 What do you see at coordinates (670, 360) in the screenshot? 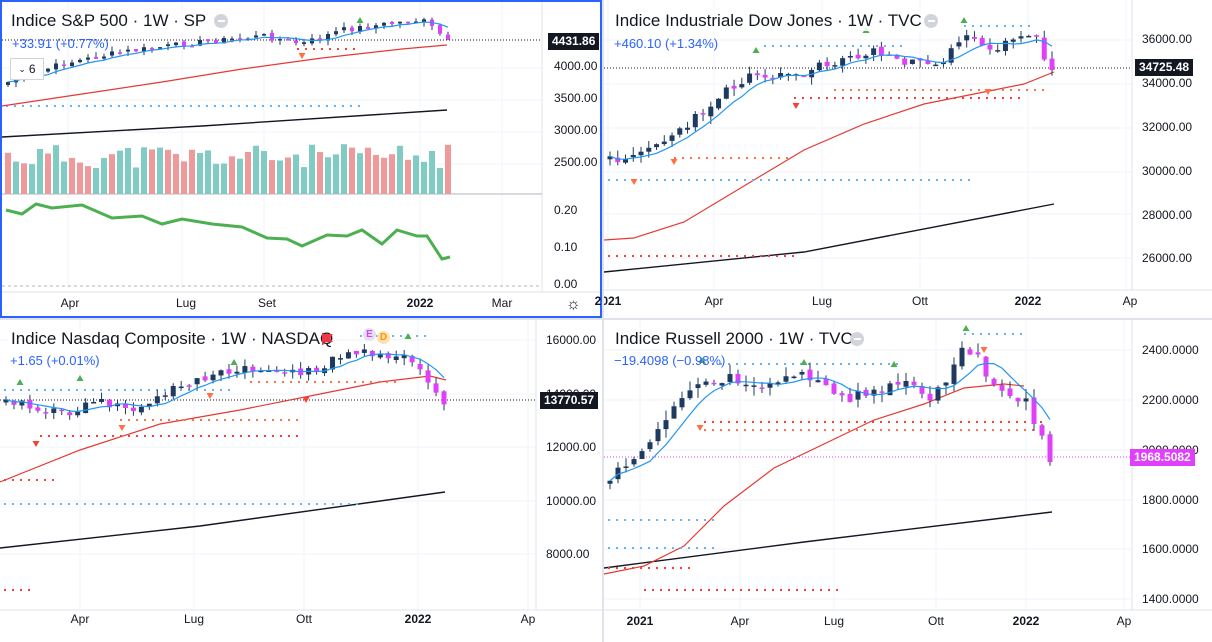
I see `russell-change: −19.4098 (−0.98%)` at bounding box center [670, 360].